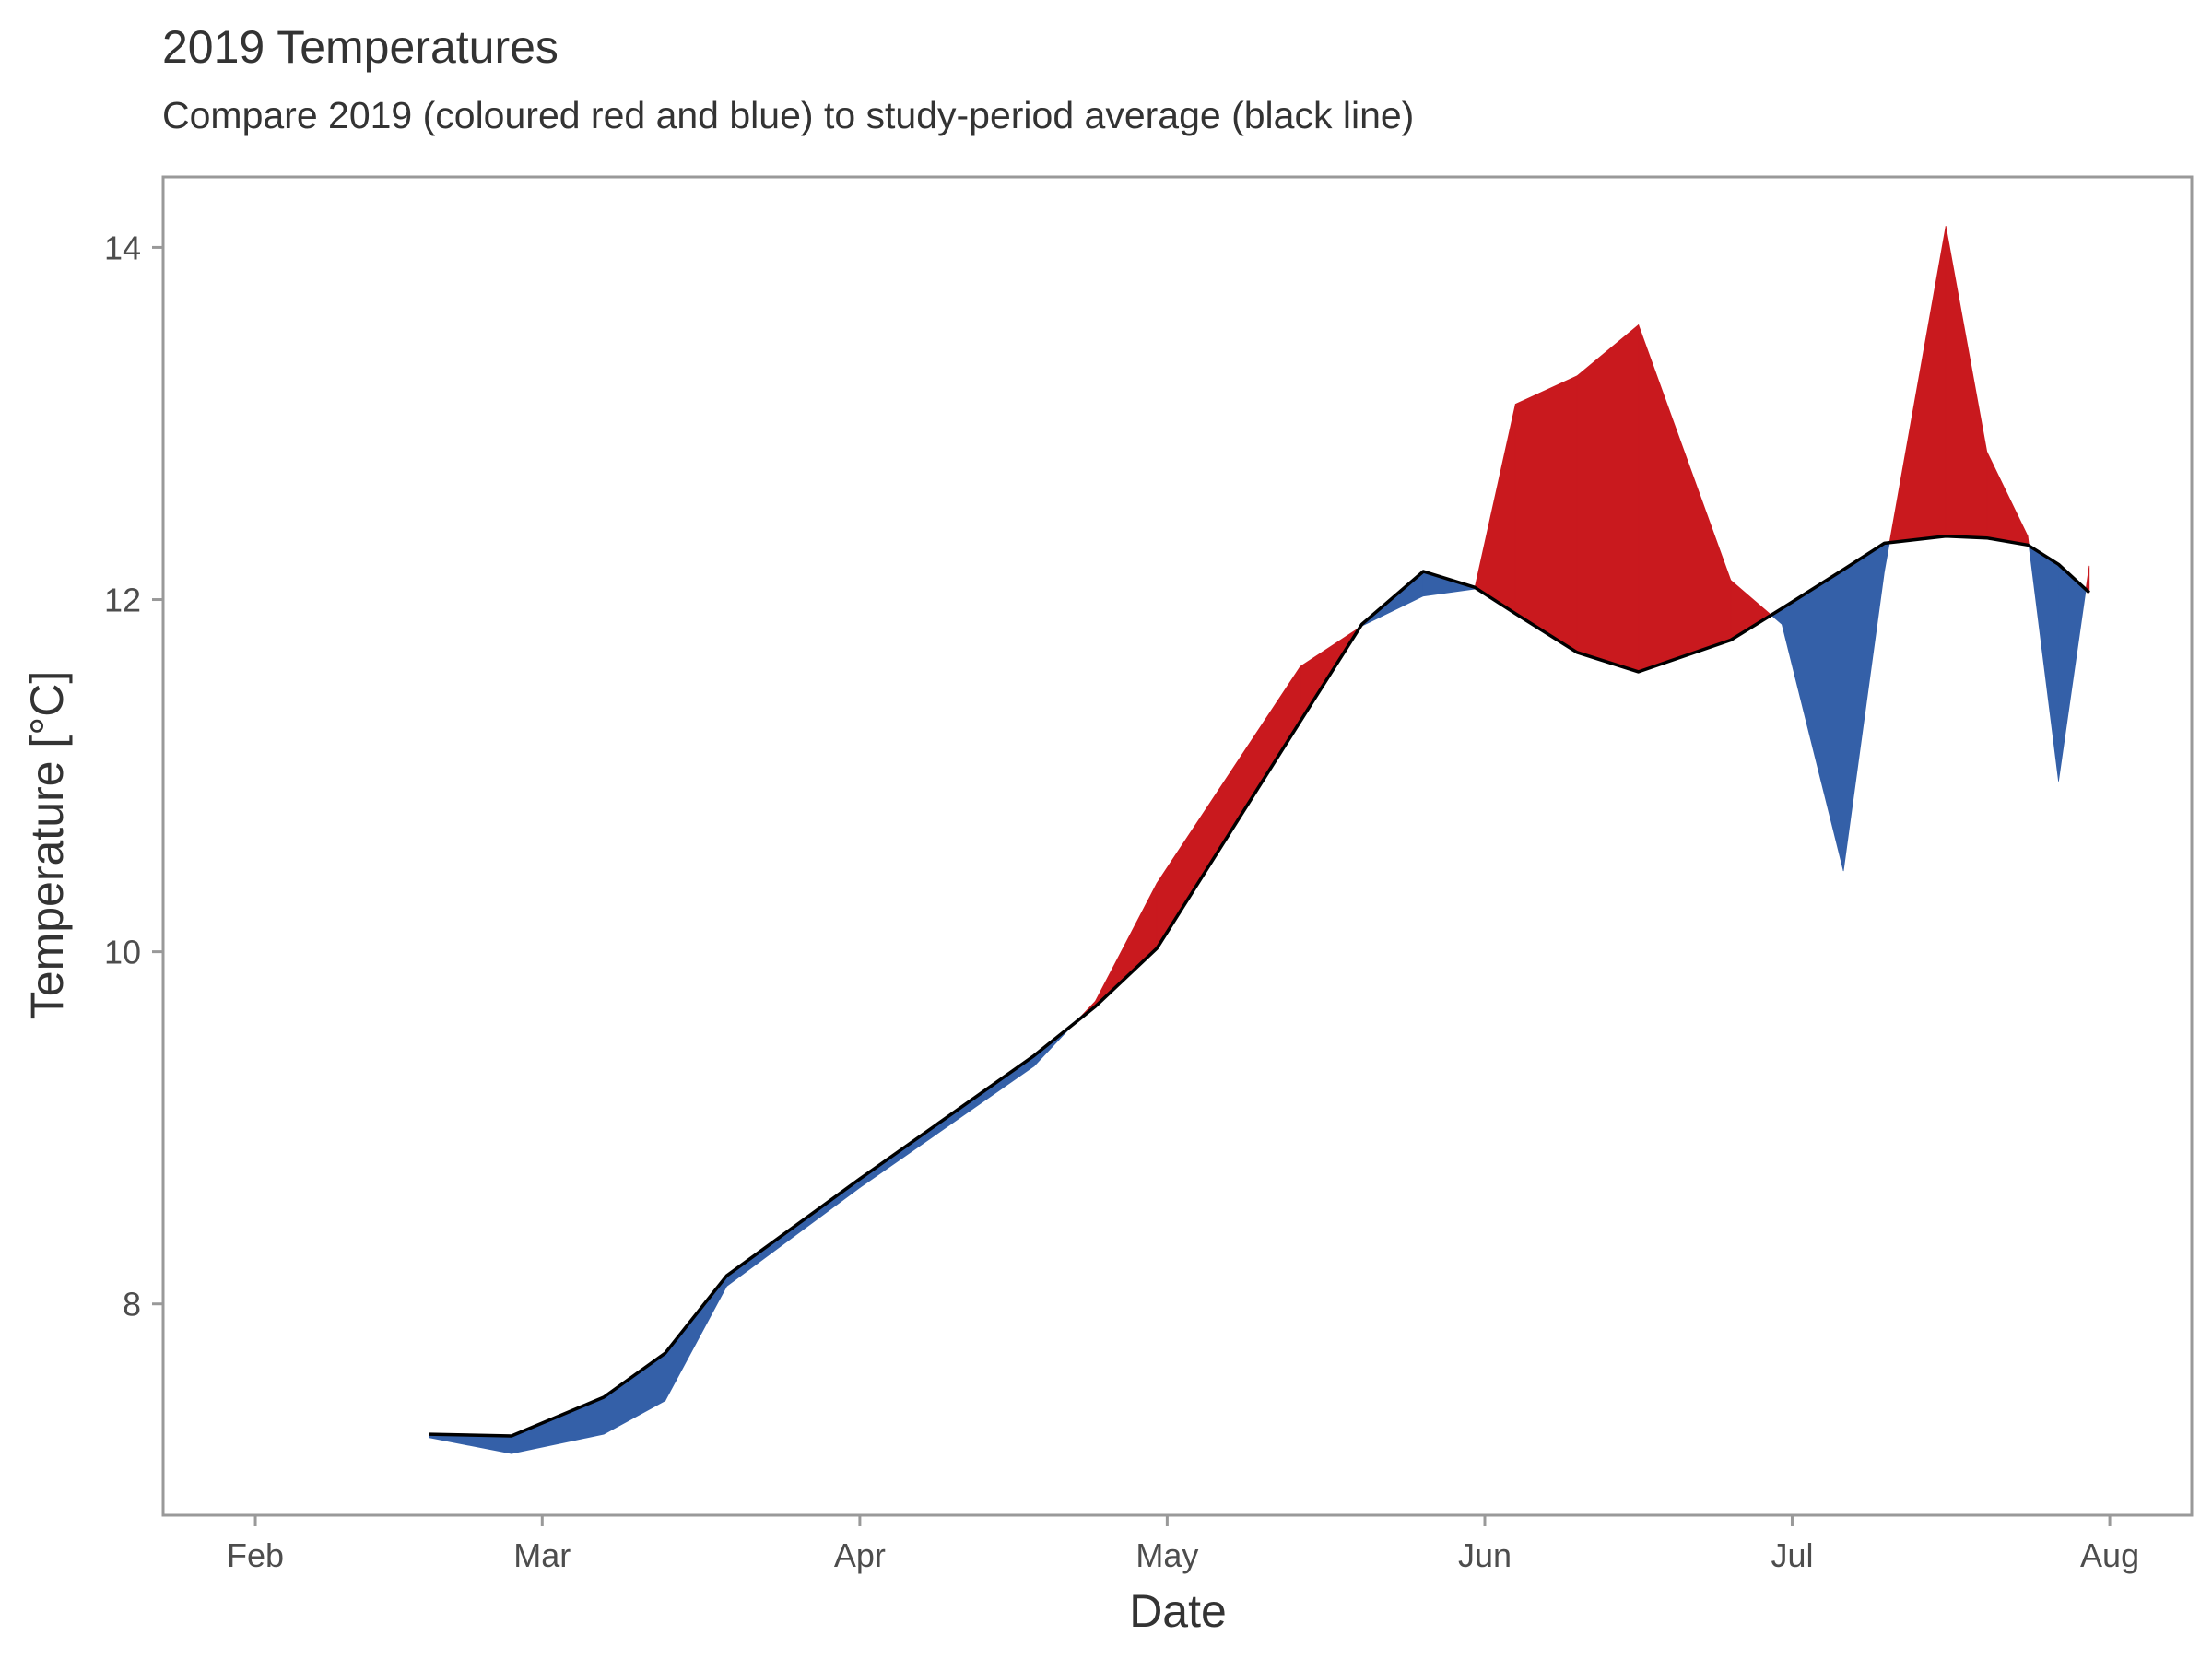 The height and width of the screenshot is (1659, 2212). What do you see at coordinates (1792, 1555) in the screenshot?
I see `x-tick-label: Jul` at bounding box center [1792, 1555].